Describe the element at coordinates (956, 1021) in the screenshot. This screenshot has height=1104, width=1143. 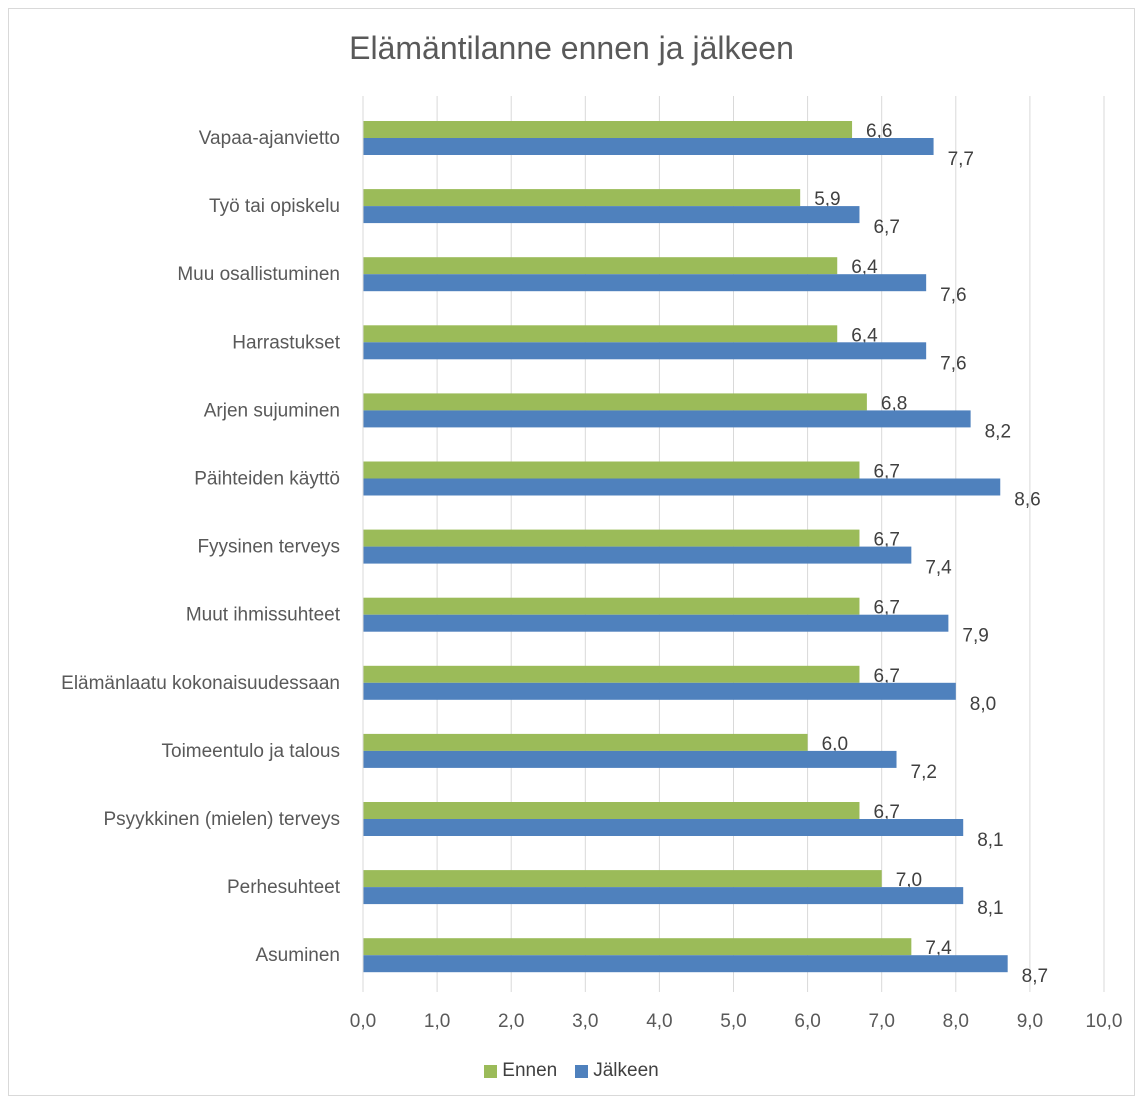
I see `x-tick-label: 8,0` at that location.